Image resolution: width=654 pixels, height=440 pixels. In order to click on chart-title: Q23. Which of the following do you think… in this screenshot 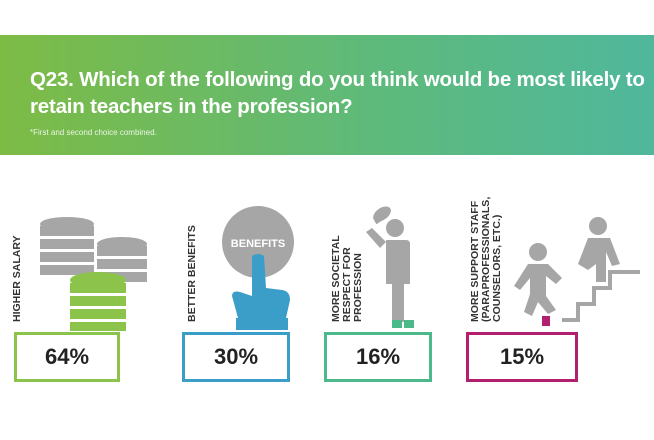, I will do `click(337, 93)`.